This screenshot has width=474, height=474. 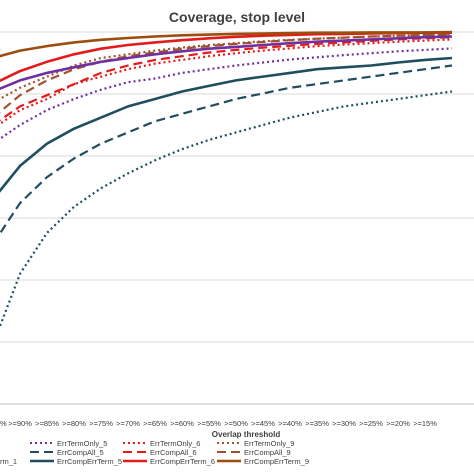 I want to click on chart-title: Coverage, stop level, so click(x=237, y=17).